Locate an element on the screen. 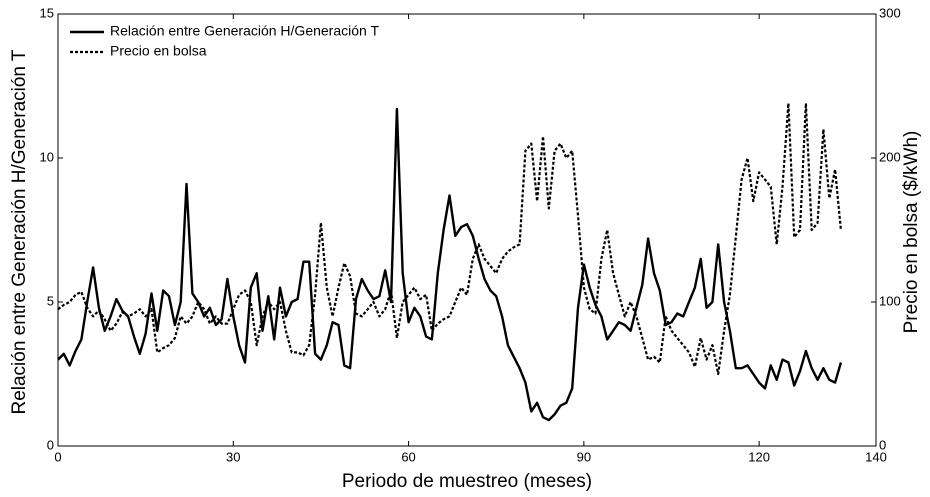  y2-tick-label: 200 is located at coordinates (890, 156).